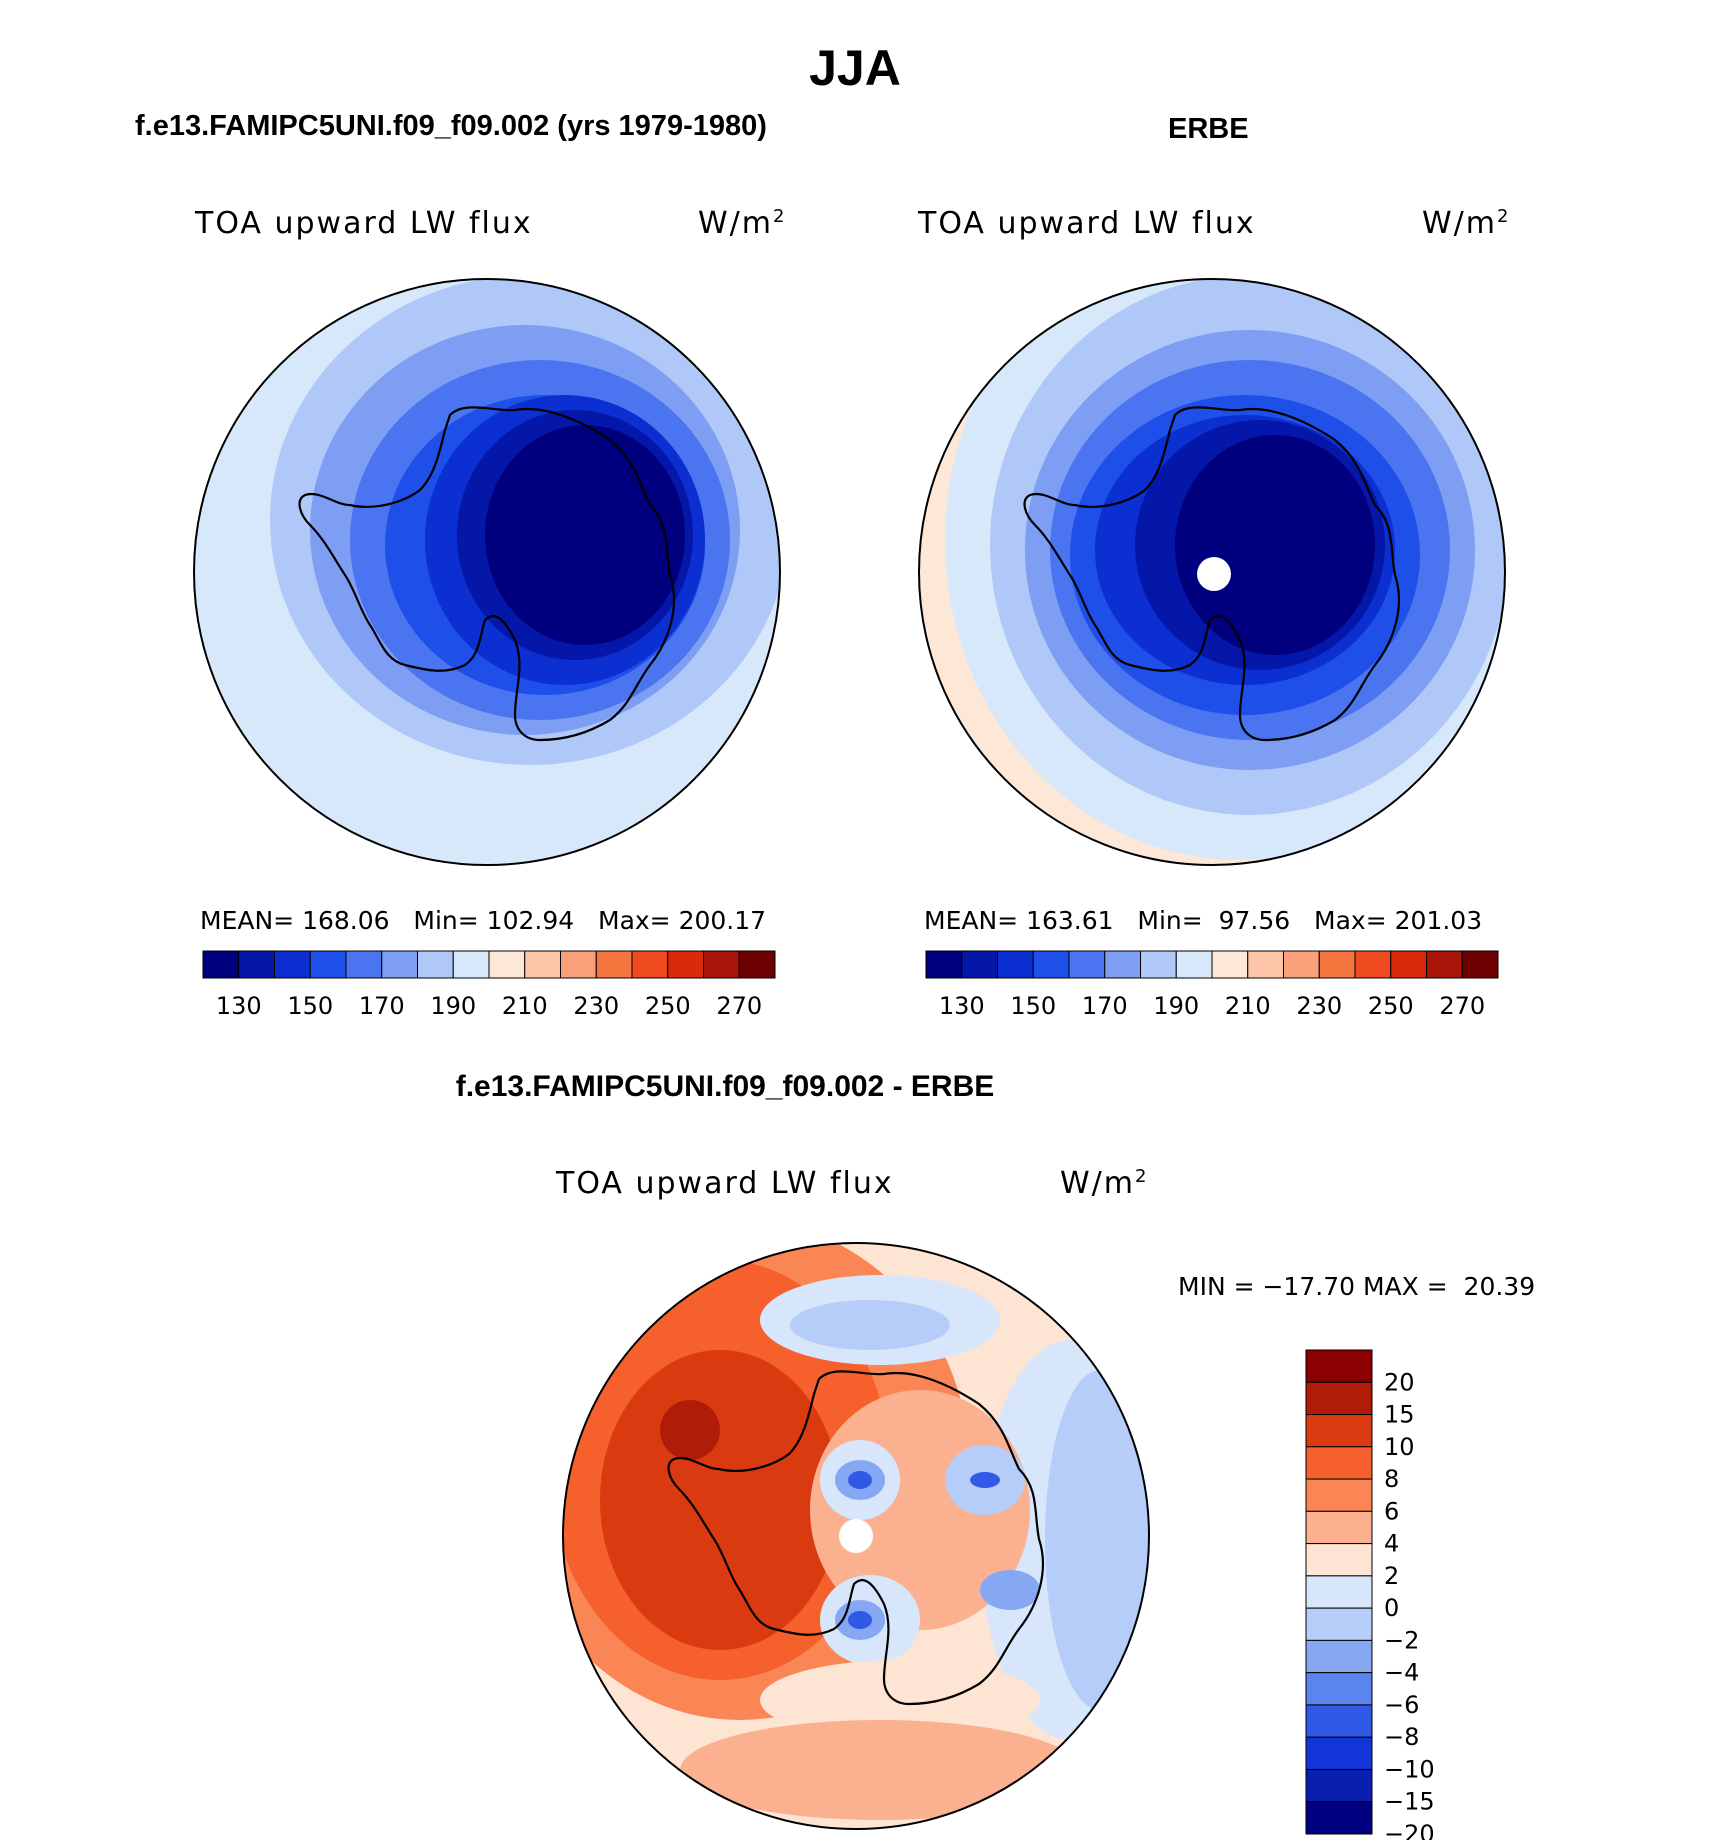 This screenshot has width=1710, height=1840. What do you see at coordinates (1401, 1673) in the screenshot?
I see `colorbar-tick-label: −4` at bounding box center [1401, 1673].